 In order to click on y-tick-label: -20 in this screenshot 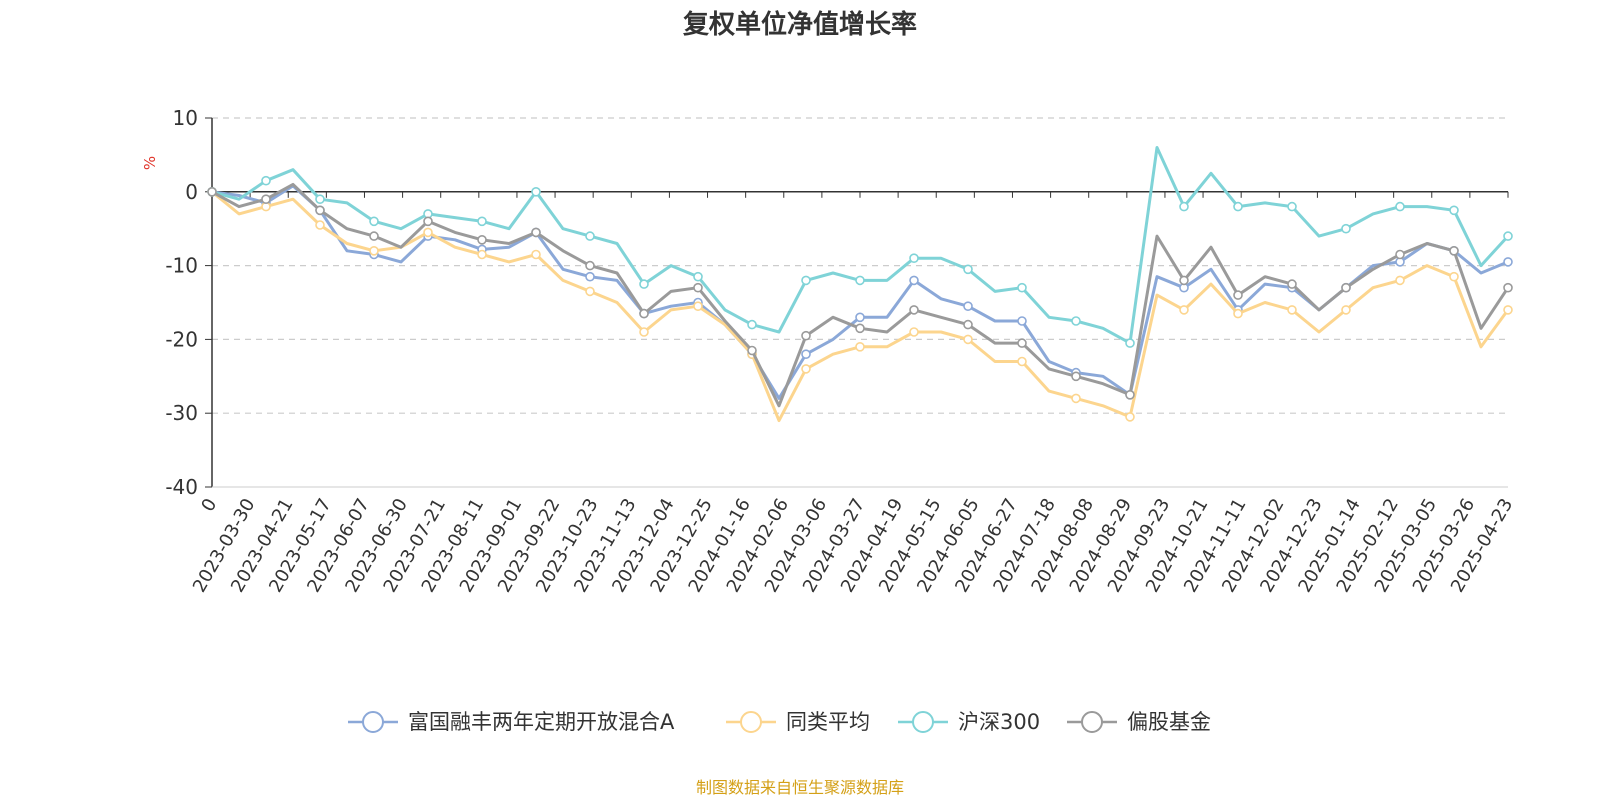, I will do `click(181, 339)`.